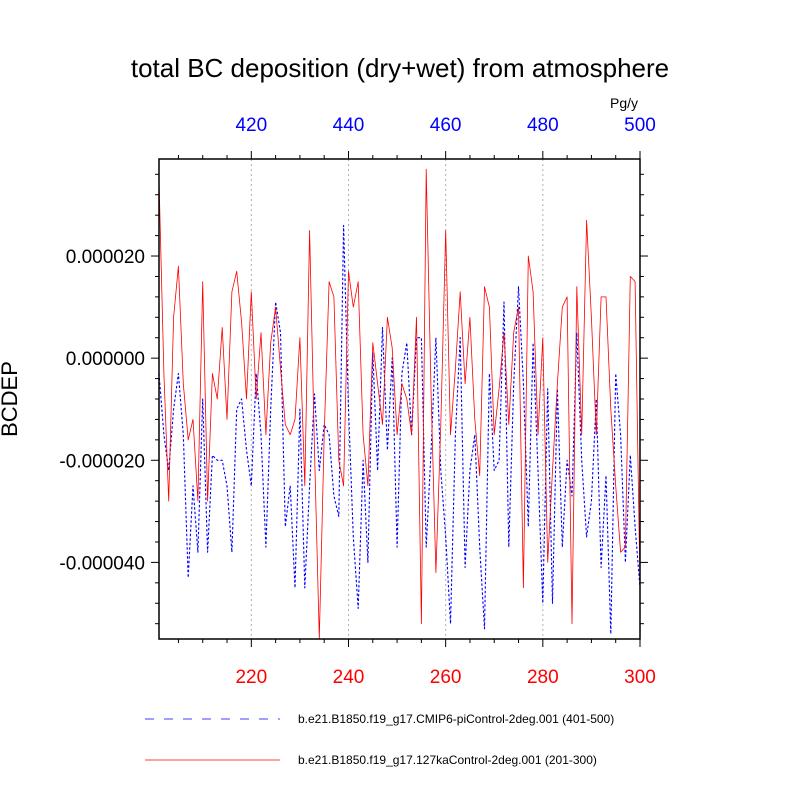 Image resolution: width=800 pixels, height=800 pixels. What do you see at coordinates (105, 359) in the screenshot?
I see `y-tick-label: 0.000000` at bounding box center [105, 359].